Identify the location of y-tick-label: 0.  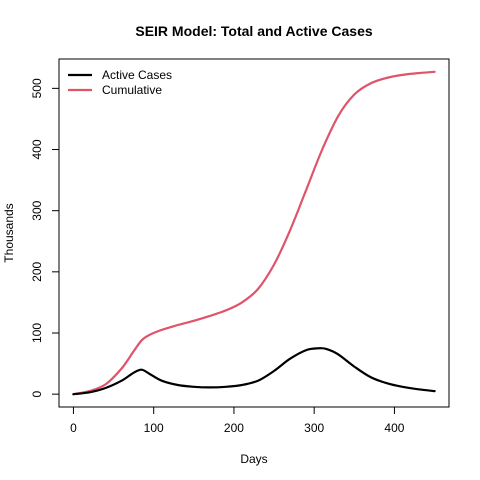
(37, 394).